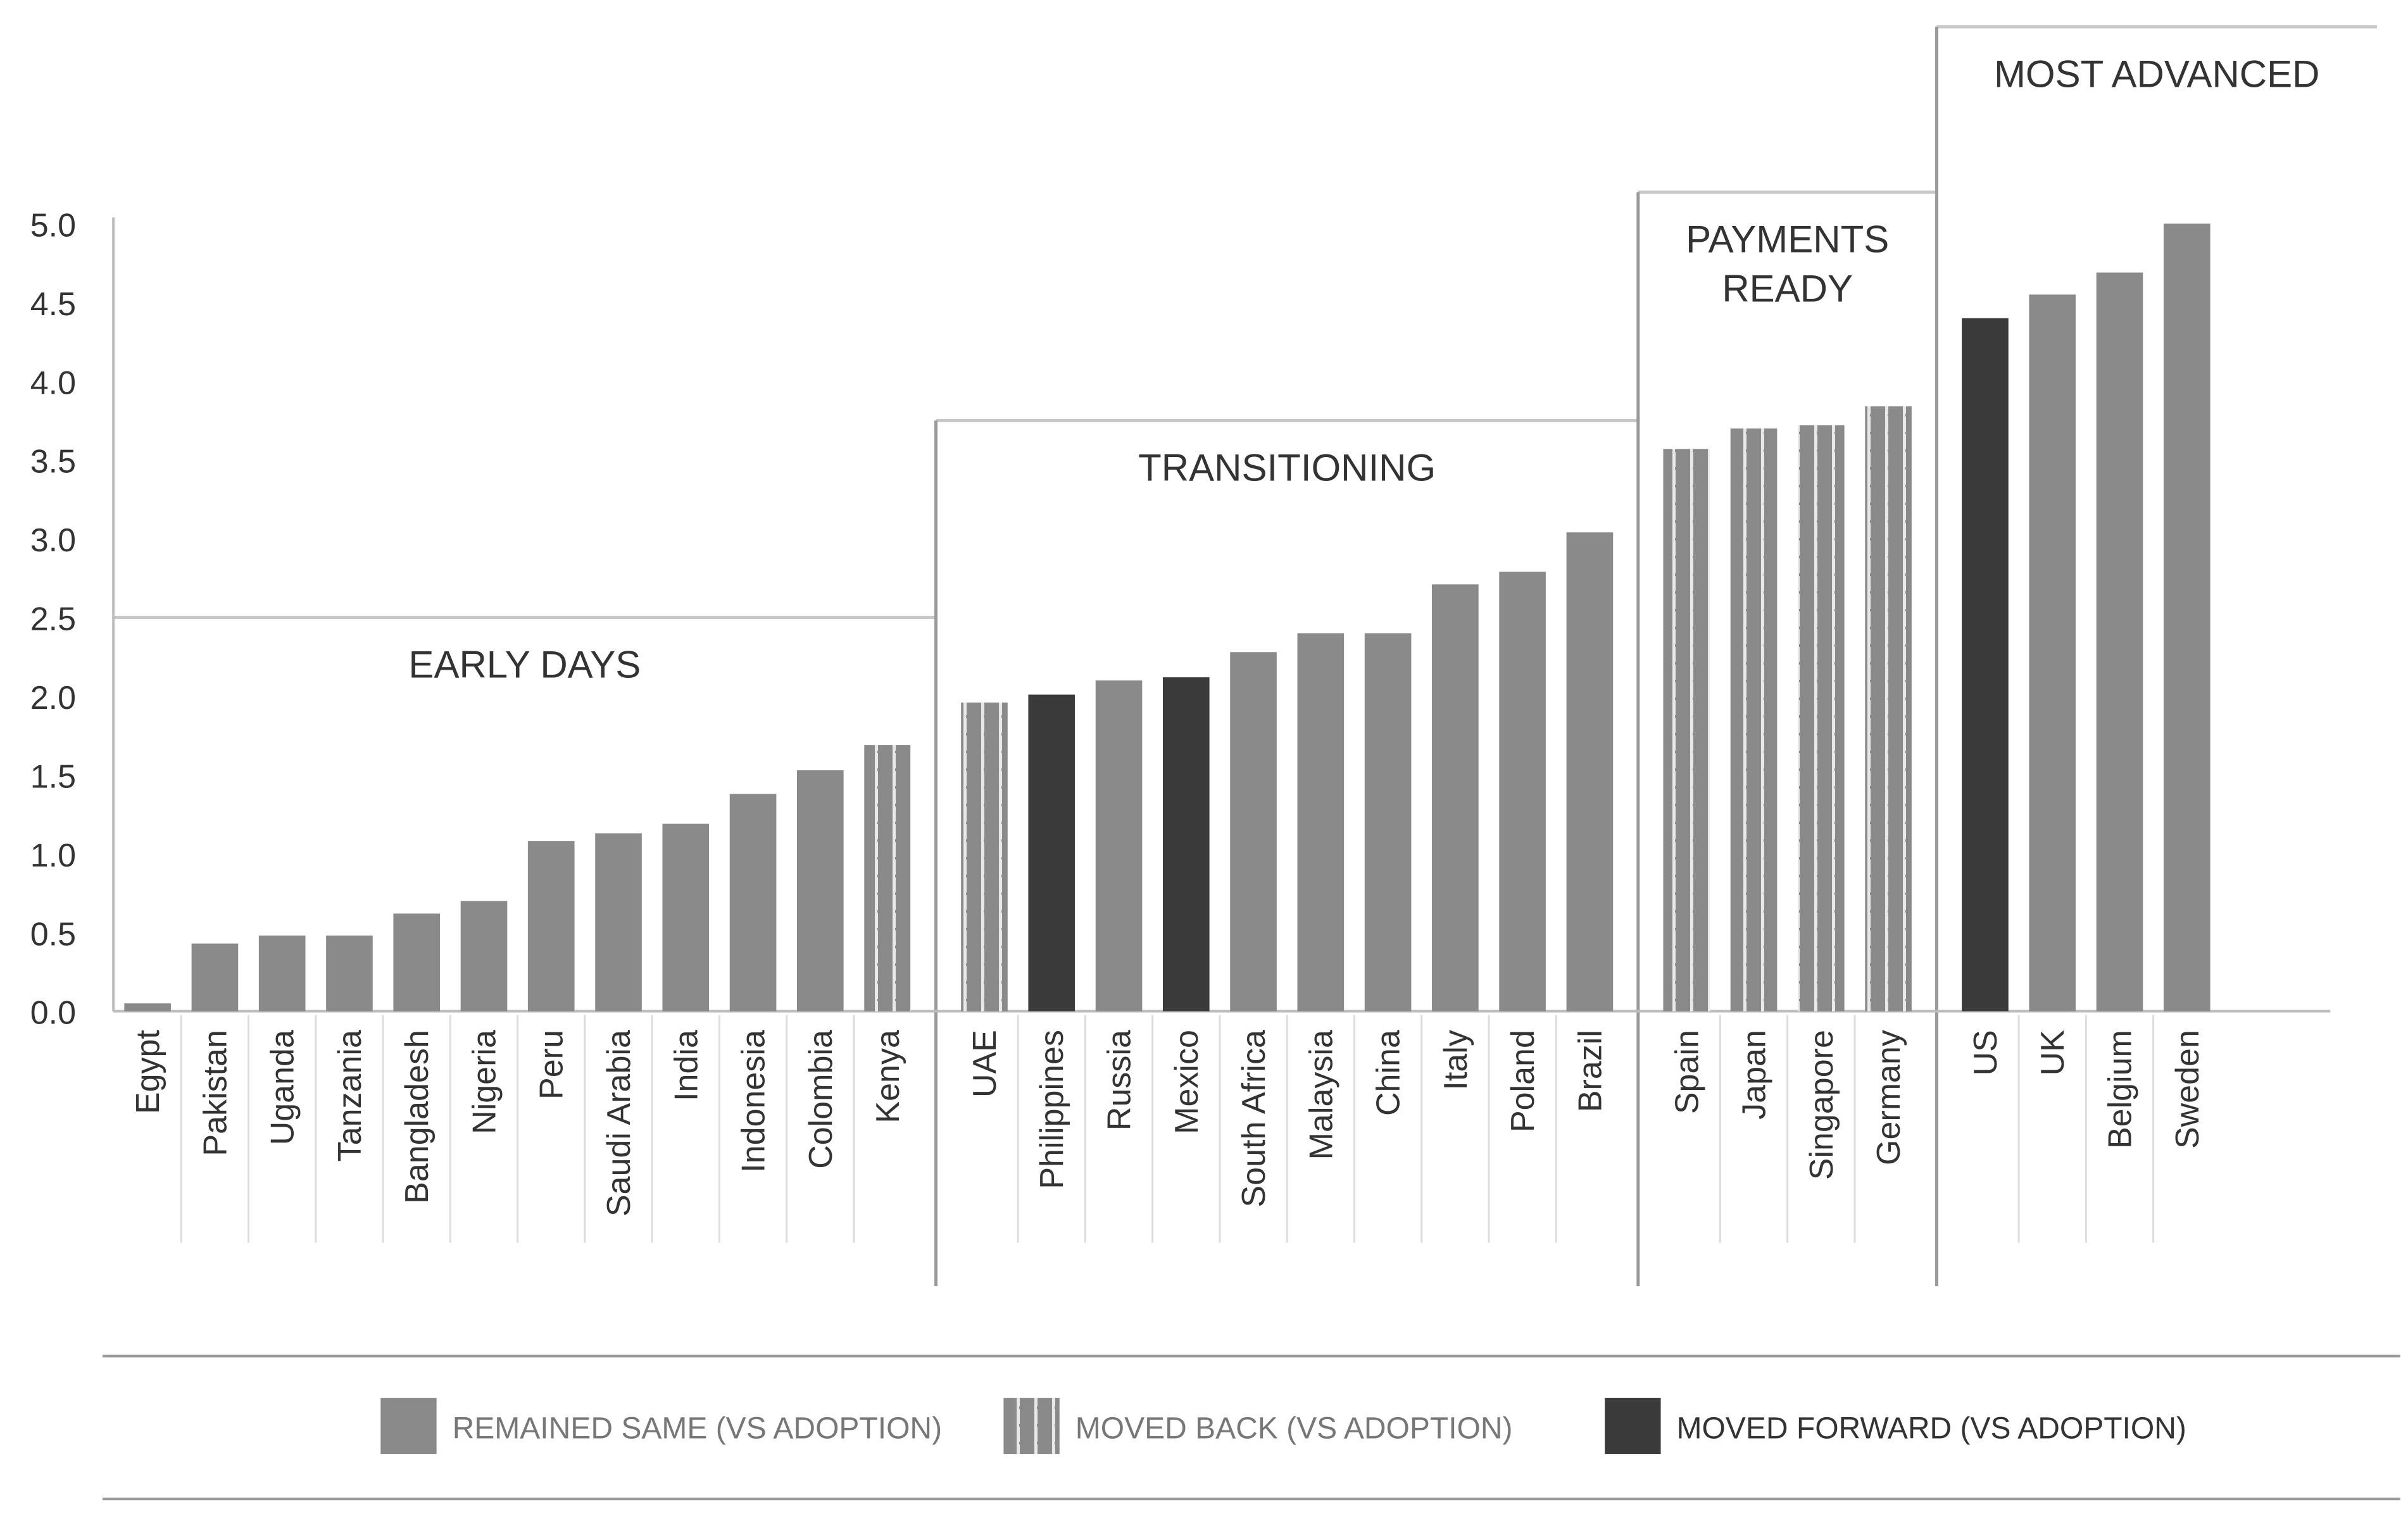  What do you see at coordinates (985, 1064) in the screenshot?
I see `x-tick-label: UAE` at bounding box center [985, 1064].